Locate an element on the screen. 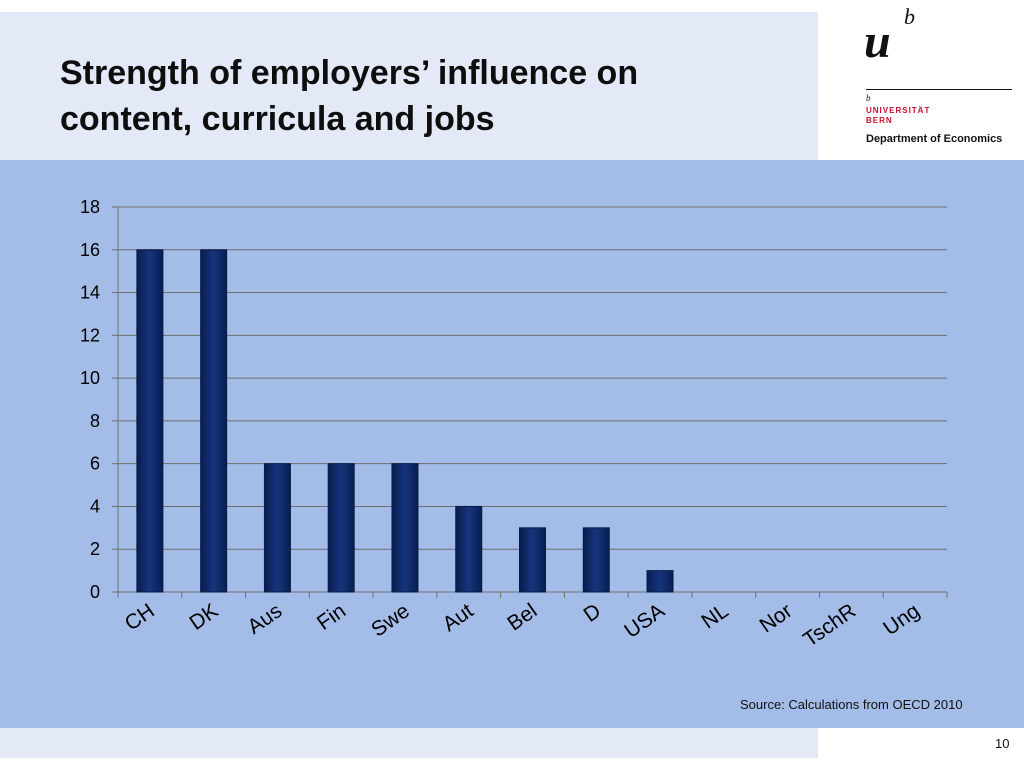  page-number: 10 is located at coordinates (1002, 743).